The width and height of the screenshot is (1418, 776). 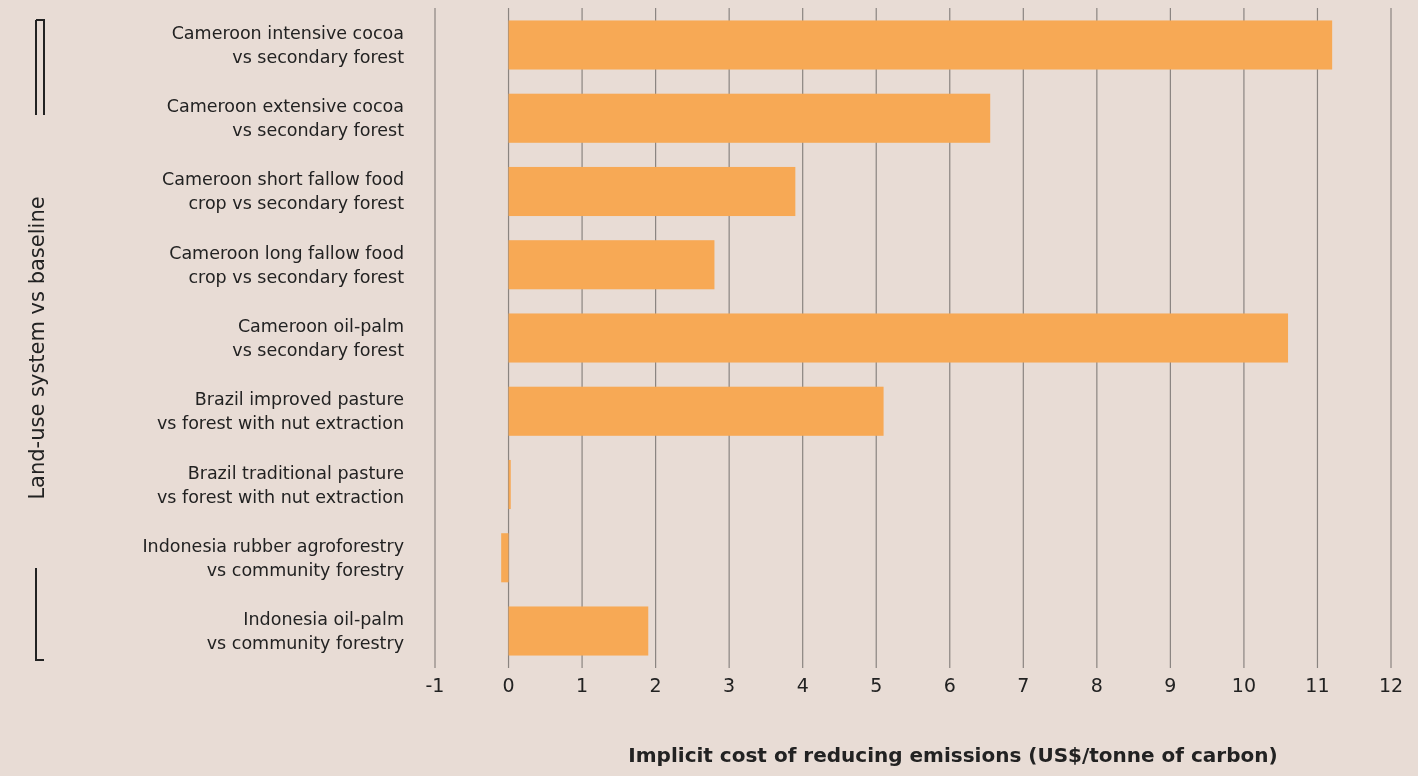 I want to click on x-tick-label: 7, so click(x=1023, y=685).